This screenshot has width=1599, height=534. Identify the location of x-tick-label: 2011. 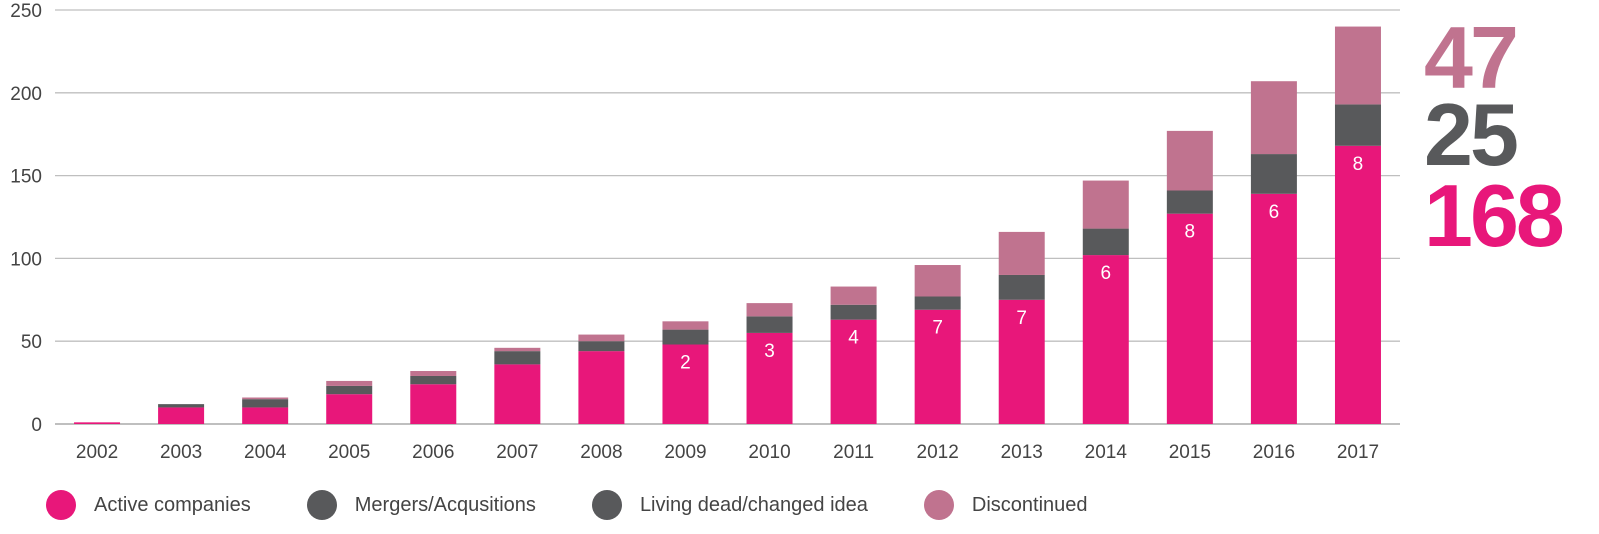
(853, 452).